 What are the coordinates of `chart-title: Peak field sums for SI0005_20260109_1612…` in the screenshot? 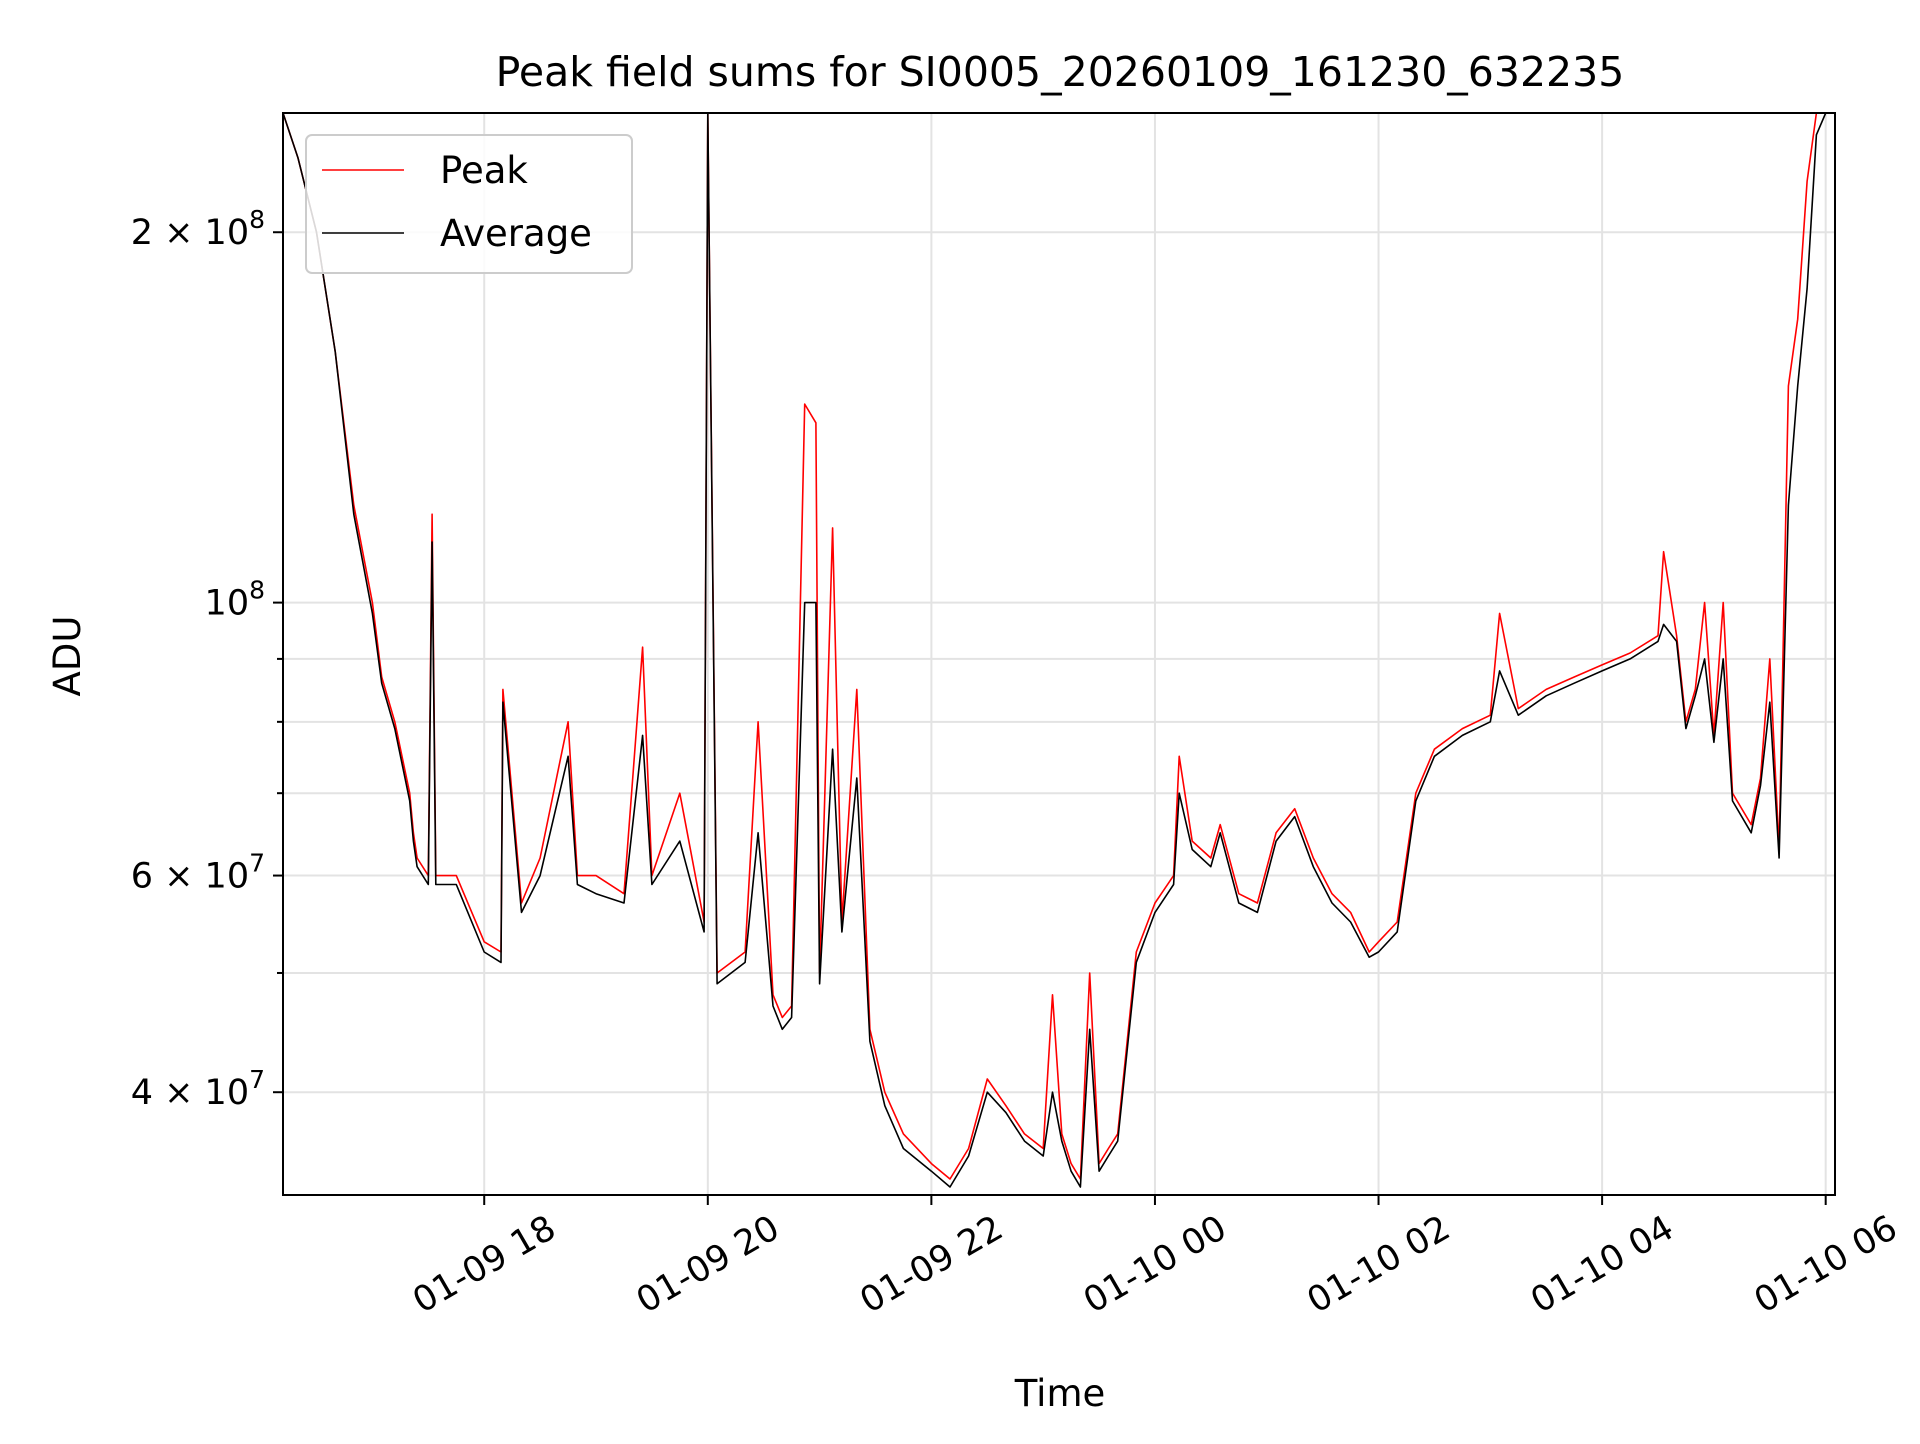 It's located at (1060, 72).